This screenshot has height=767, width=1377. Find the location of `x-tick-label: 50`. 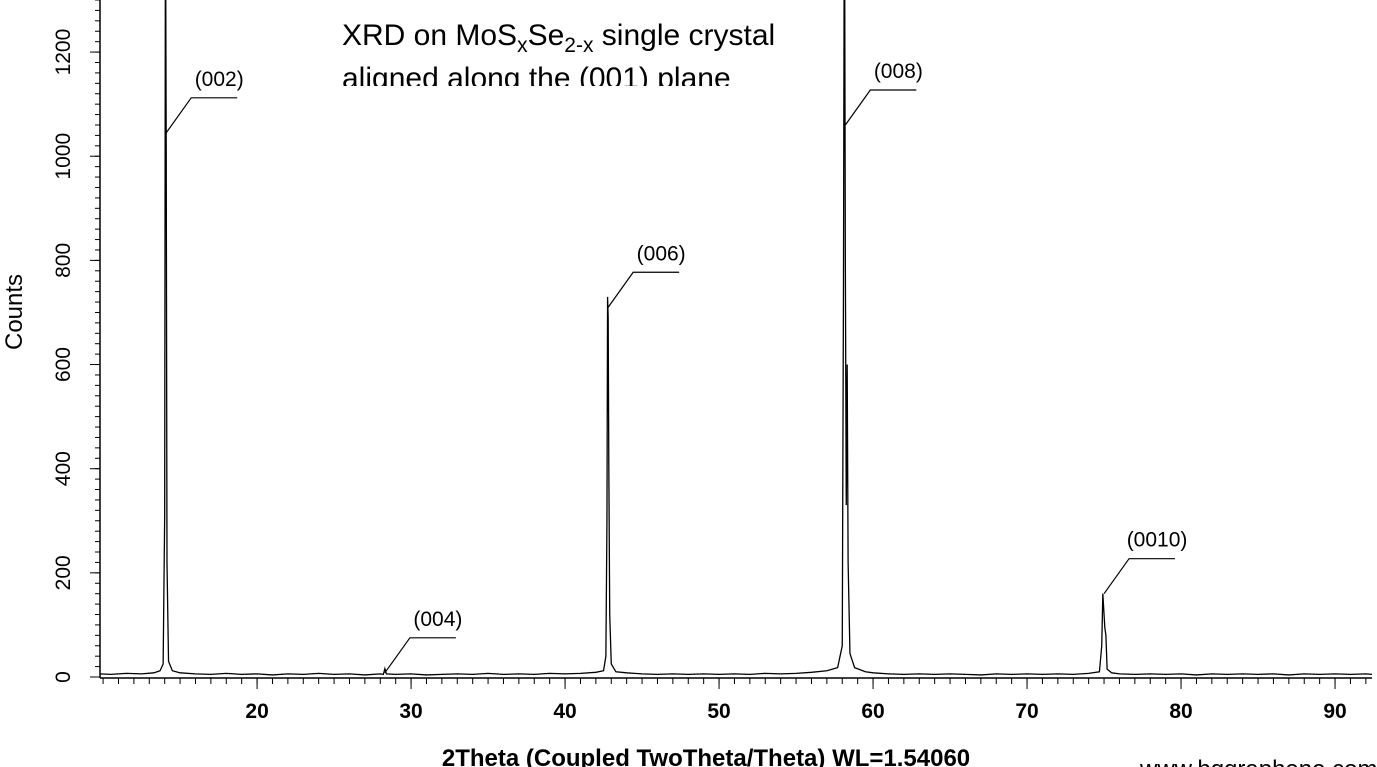

x-tick-label: 50 is located at coordinates (718, 711).